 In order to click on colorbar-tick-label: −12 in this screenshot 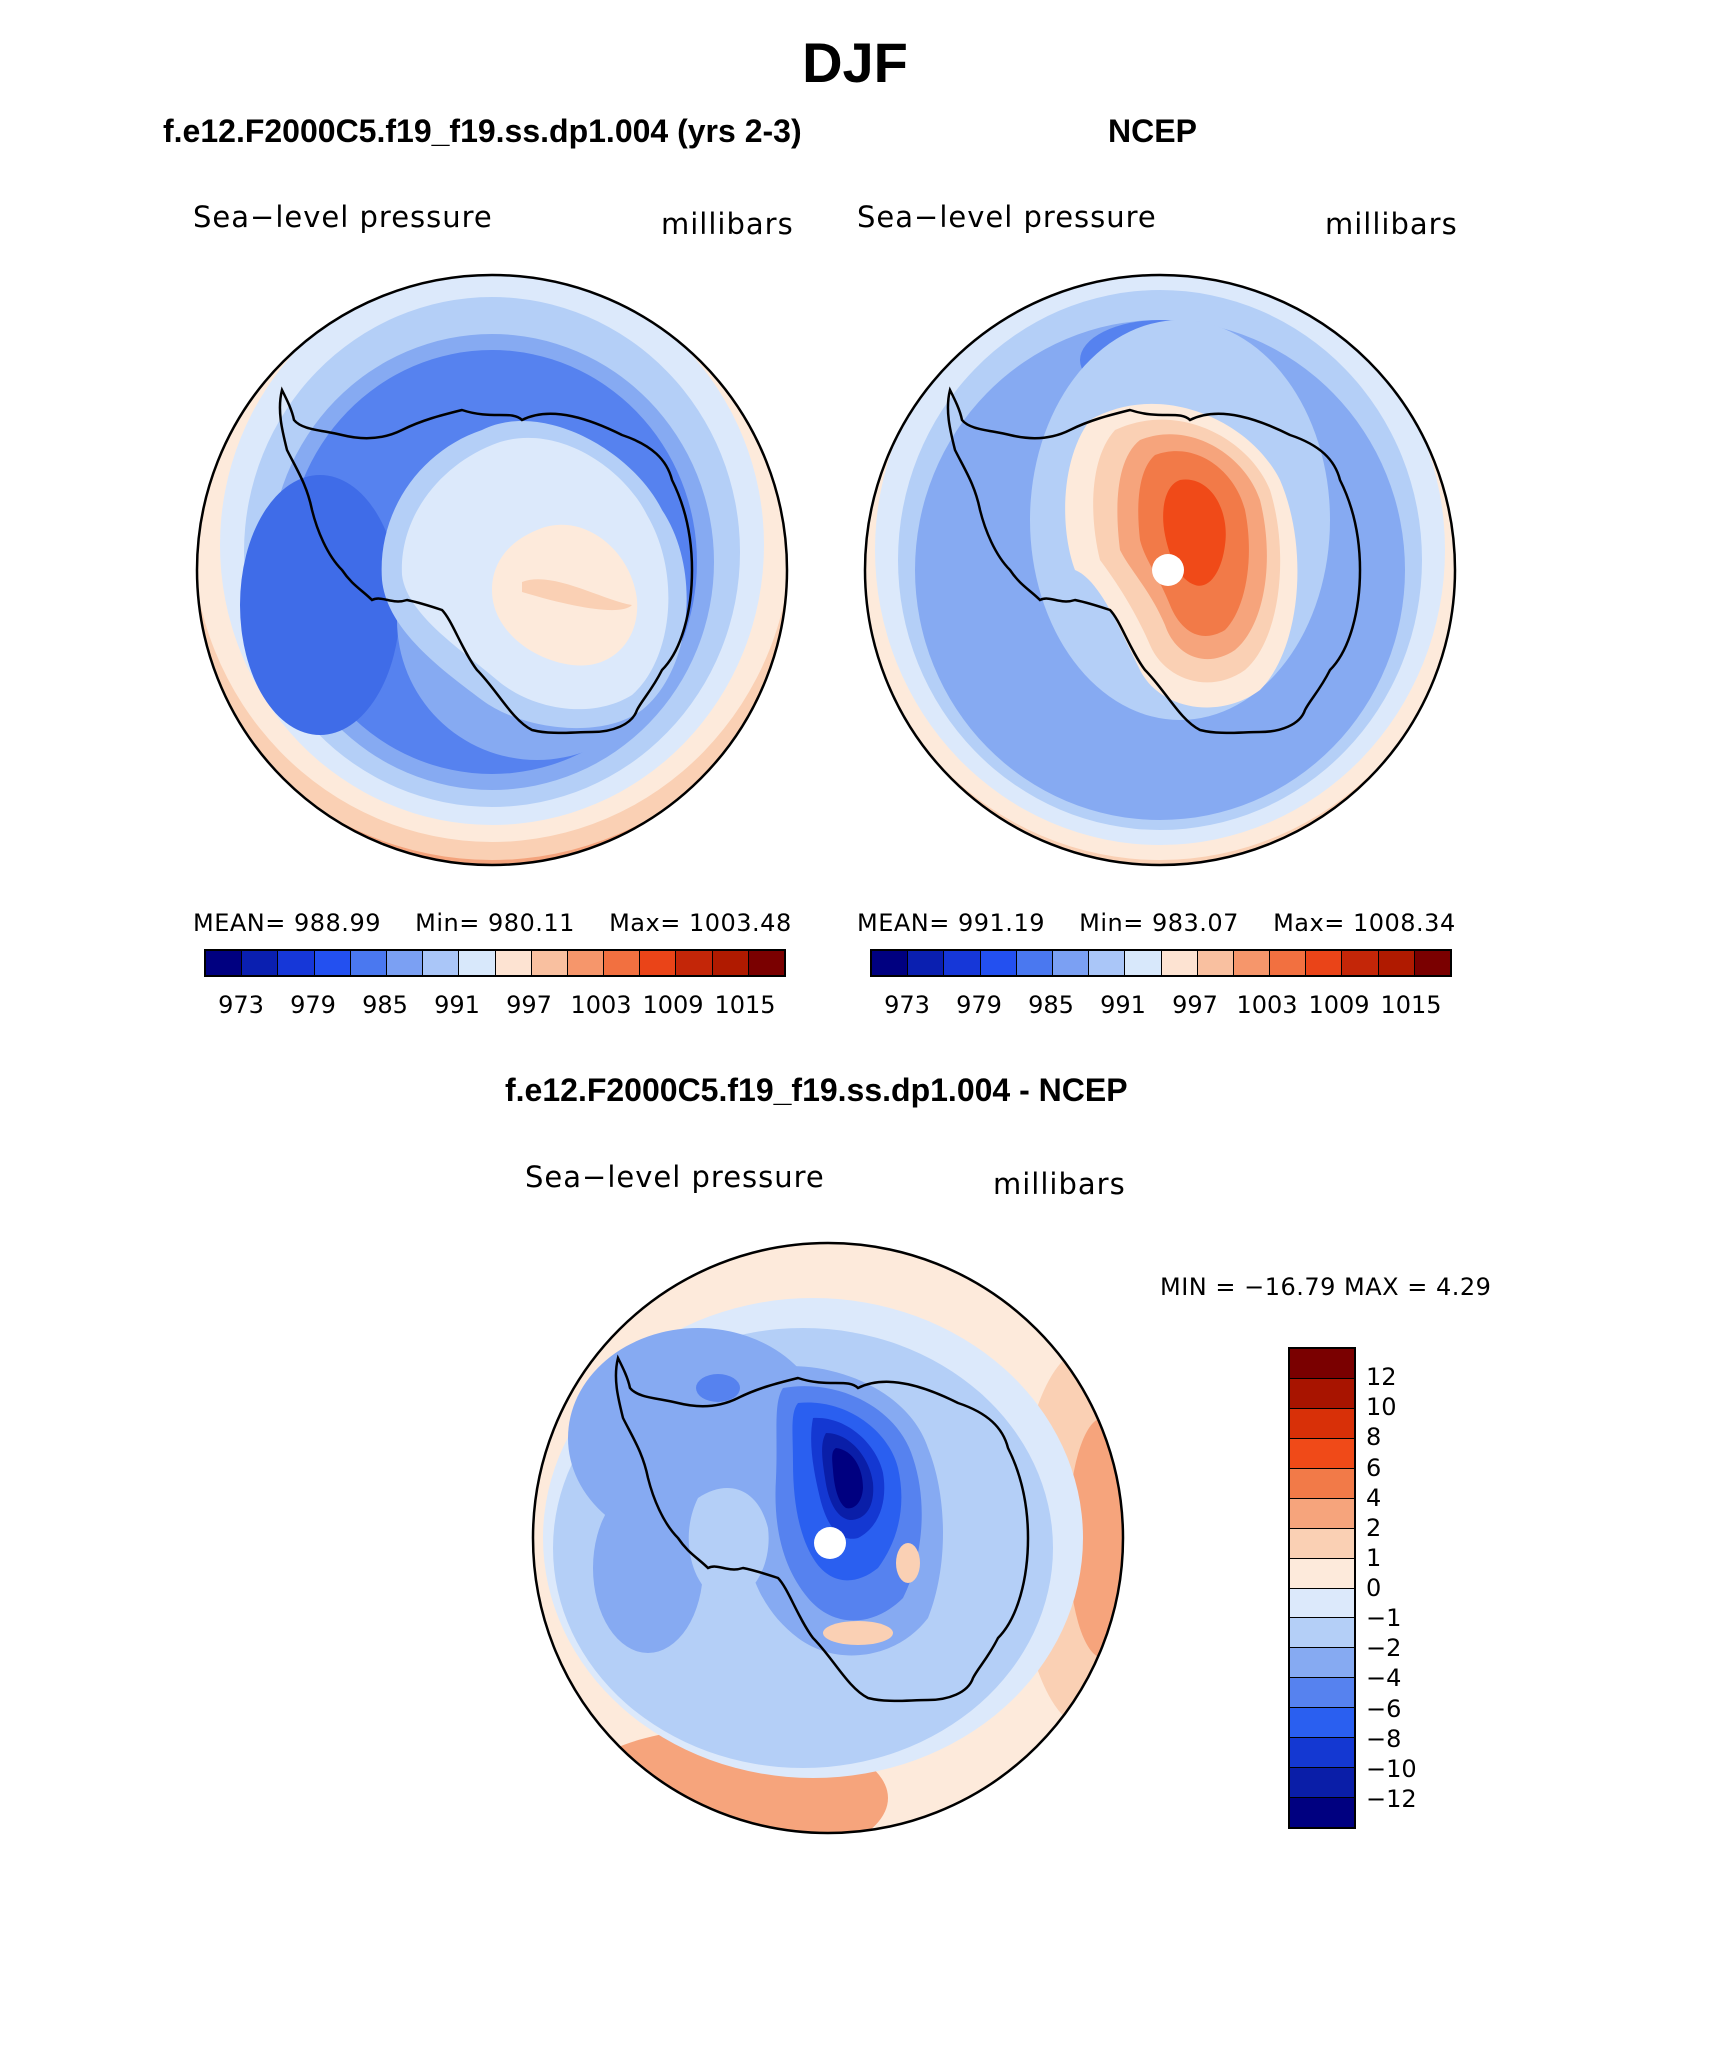, I will do `click(1391, 1798)`.